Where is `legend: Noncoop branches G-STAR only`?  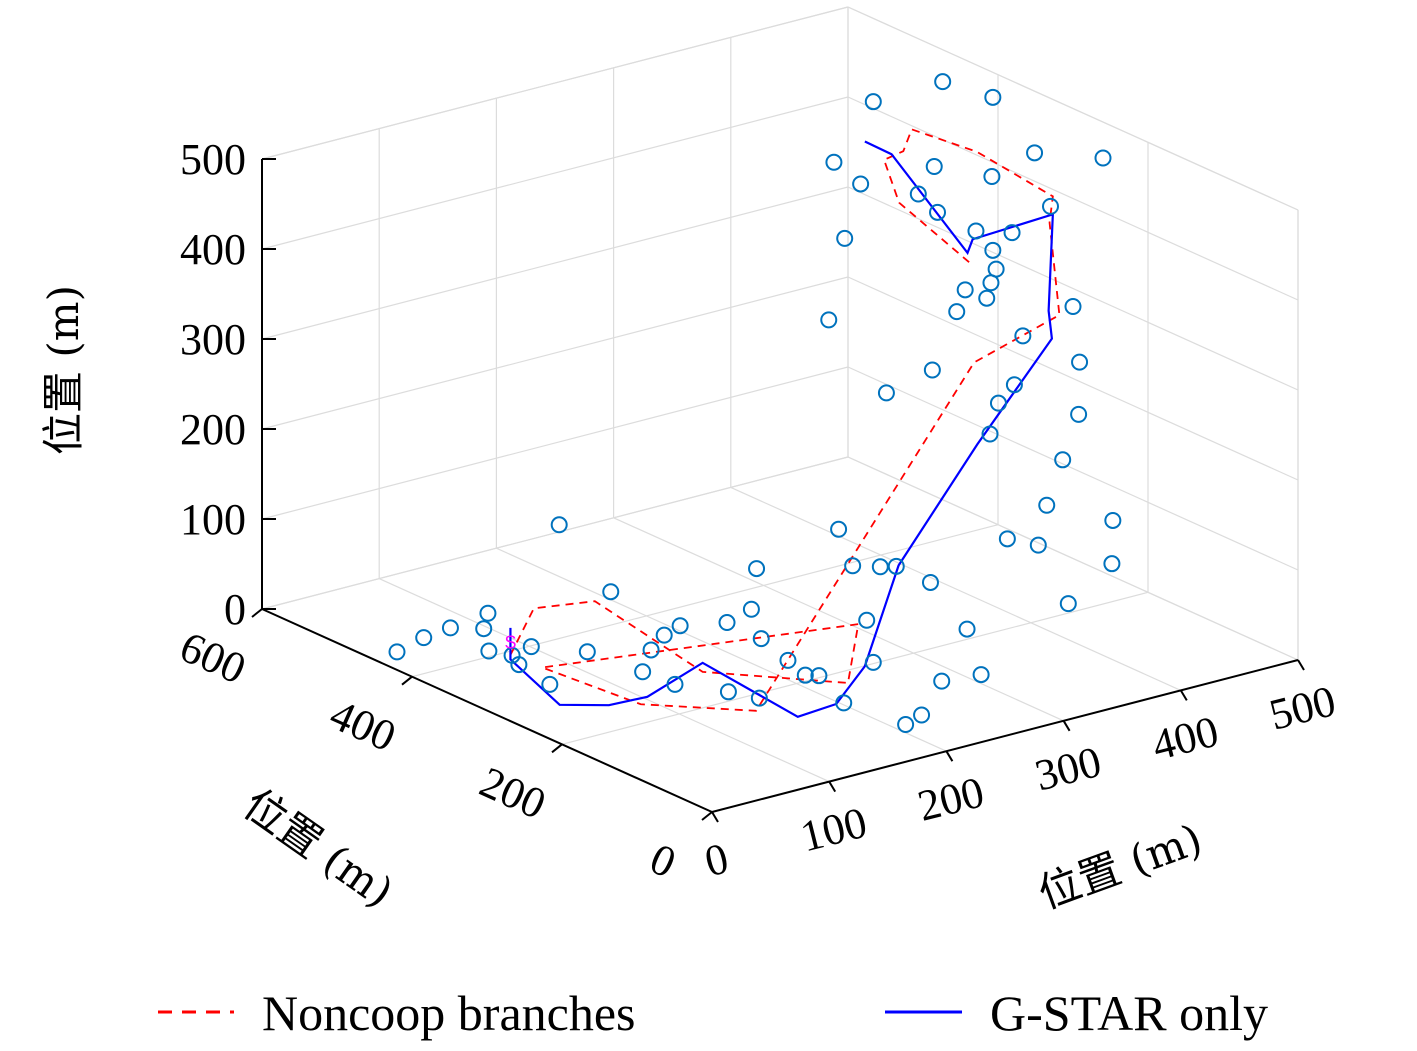 legend: Noncoop branches G-STAR only is located at coordinates (713, 1013).